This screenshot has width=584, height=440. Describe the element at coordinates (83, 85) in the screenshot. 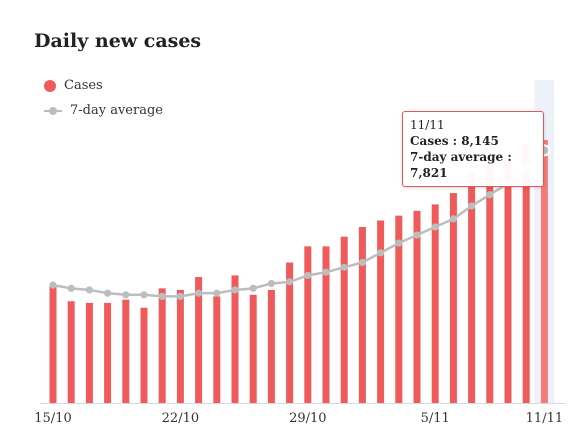

I see `legend-label-cases: Cases` at that location.